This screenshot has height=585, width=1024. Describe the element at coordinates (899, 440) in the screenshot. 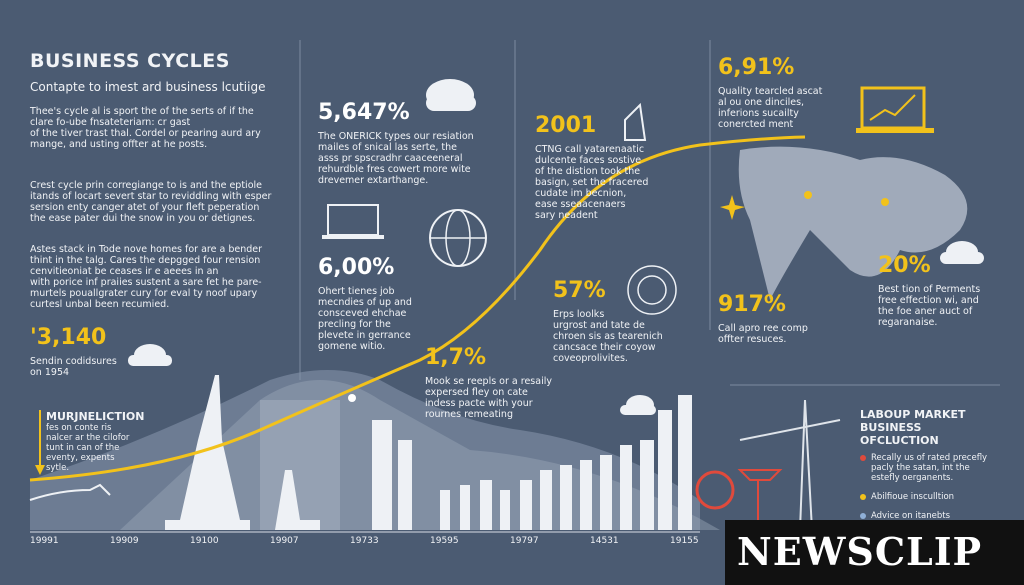

I see `text-line: OFCLUCTION` at that location.